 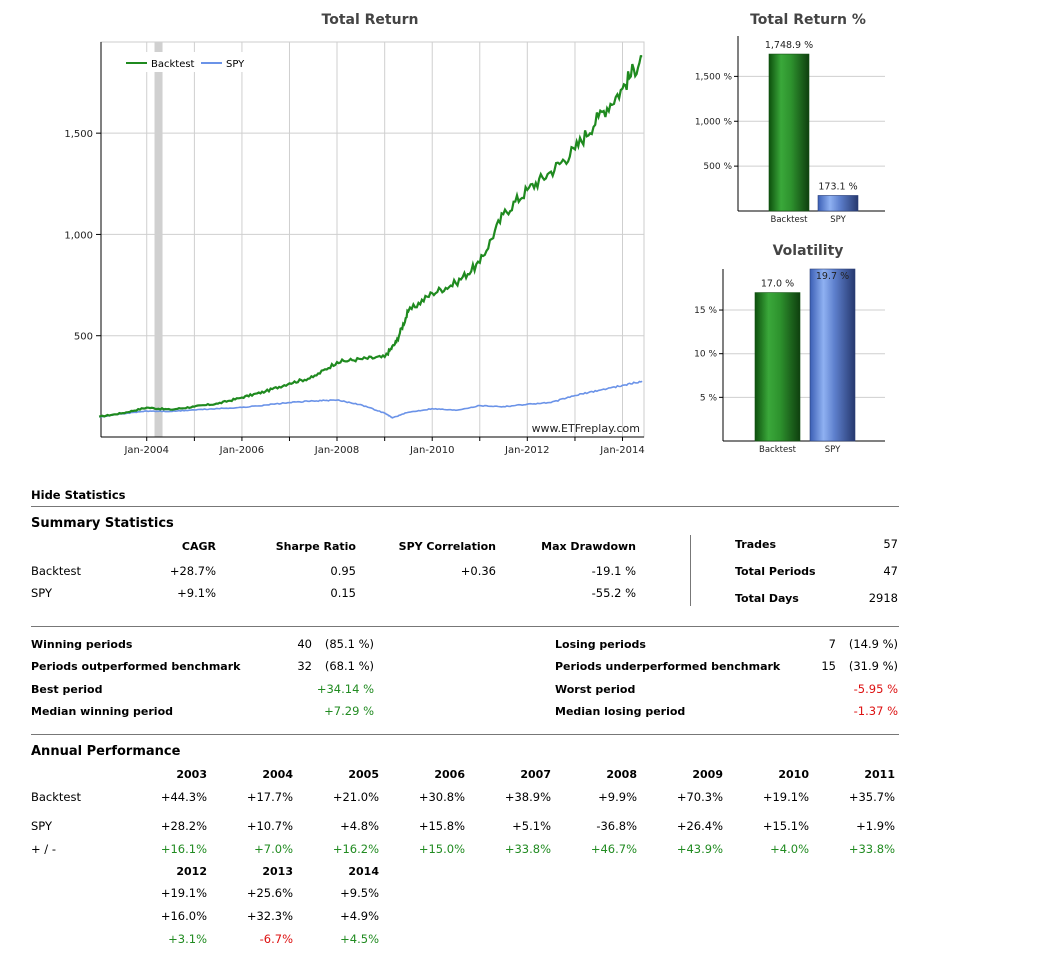 I want to click on best-period-value: +34.14 %, so click(x=345, y=689).